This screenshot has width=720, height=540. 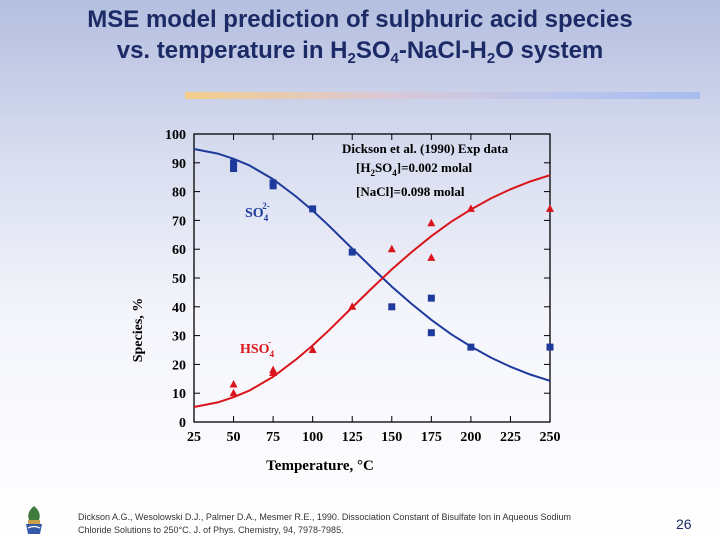 I want to click on x-tick-label: 225, so click(x=510, y=437).